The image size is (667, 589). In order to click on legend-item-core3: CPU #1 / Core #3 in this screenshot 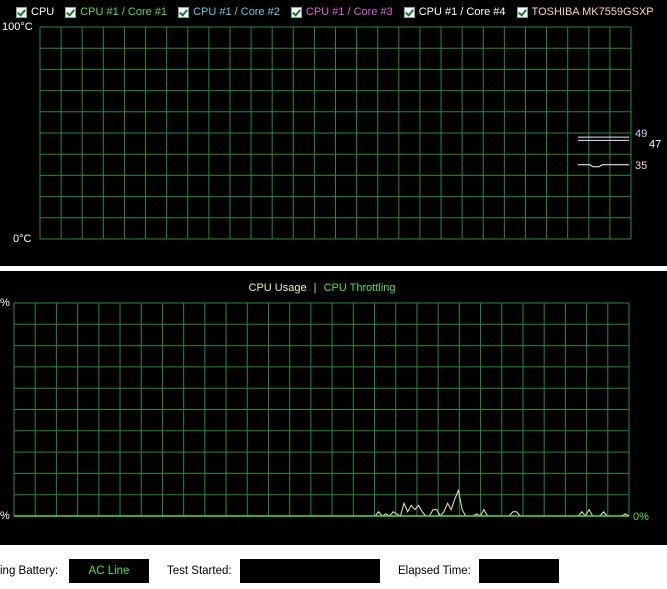, I will do `click(341, 12)`.